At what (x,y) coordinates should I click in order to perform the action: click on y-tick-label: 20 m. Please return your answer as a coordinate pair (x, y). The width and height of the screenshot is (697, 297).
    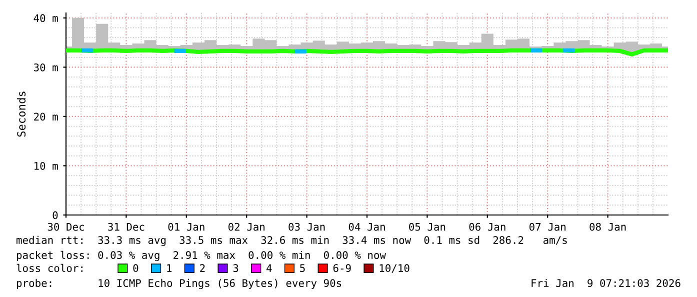
    Looking at the image, I should click on (46, 116).